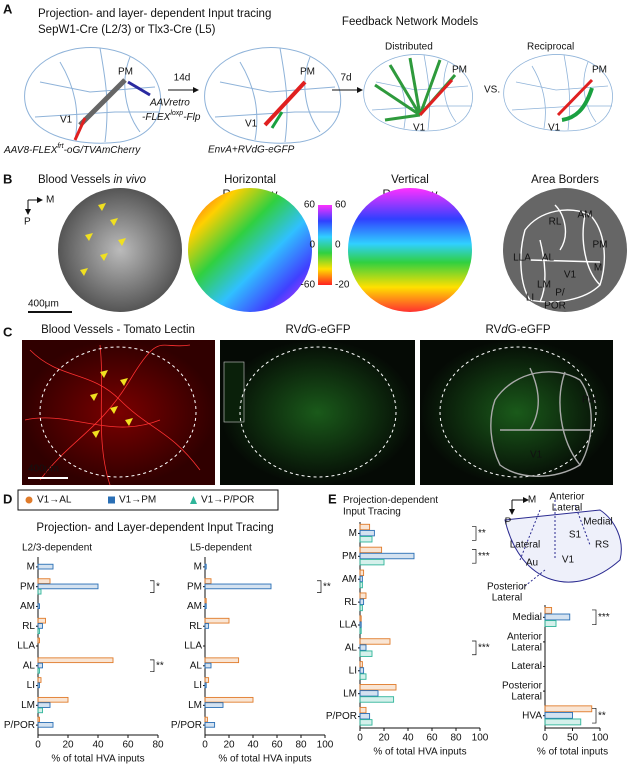 The width and height of the screenshot is (633, 765). Describe the element at coordinates (585, 215) in the screenshot. I see `area-label: AM` at that location.